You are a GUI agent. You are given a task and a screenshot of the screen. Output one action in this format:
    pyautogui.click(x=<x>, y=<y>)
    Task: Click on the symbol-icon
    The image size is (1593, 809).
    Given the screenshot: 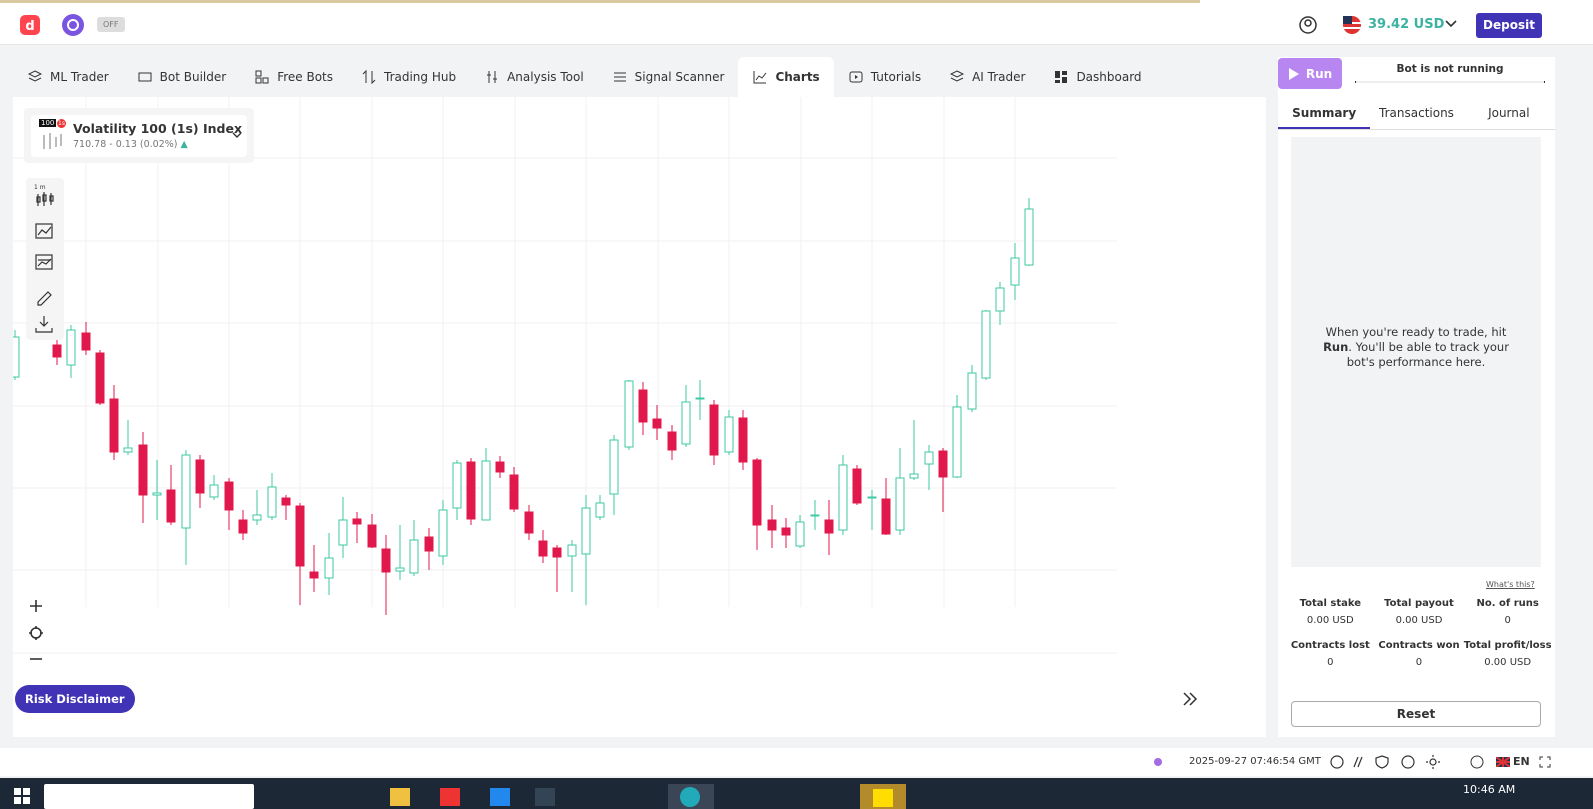 What is the action you would take?
    pyautogui.click(x=52, y=141)
    